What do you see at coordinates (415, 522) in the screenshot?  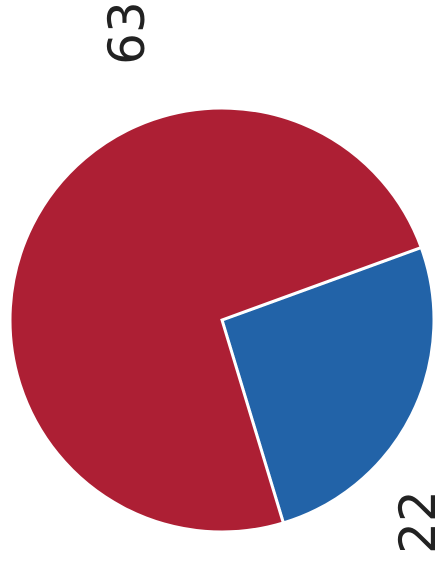 I see `slice-label-22: 22` at bounding box center [415, 522].